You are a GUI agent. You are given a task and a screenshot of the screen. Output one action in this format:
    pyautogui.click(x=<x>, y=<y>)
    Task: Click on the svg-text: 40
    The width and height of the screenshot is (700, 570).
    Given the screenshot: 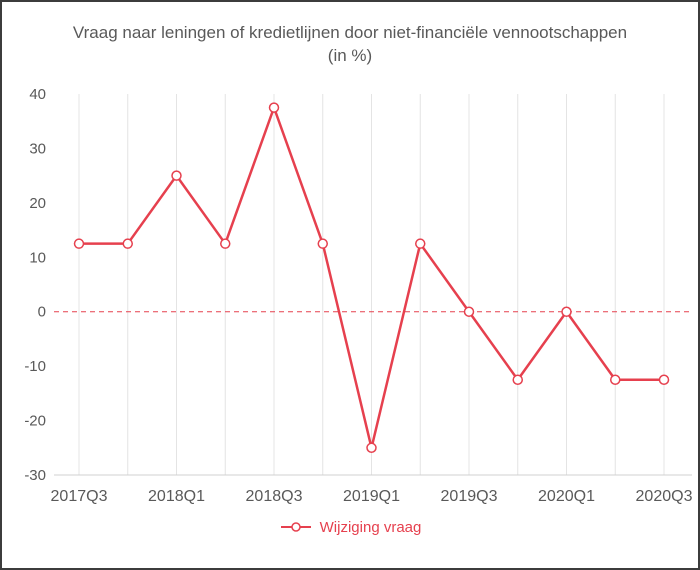 What is the action you would take?
    pyautogui.click(x=37, y=94)
    